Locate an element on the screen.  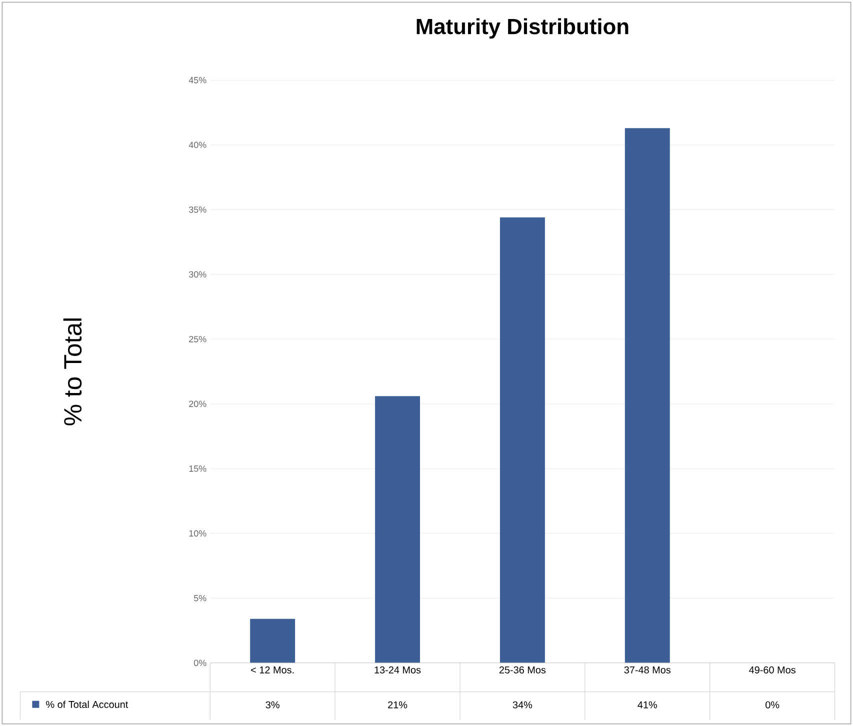
x-tick-label: 25-36 Mos is located at coordinates (522, 670).